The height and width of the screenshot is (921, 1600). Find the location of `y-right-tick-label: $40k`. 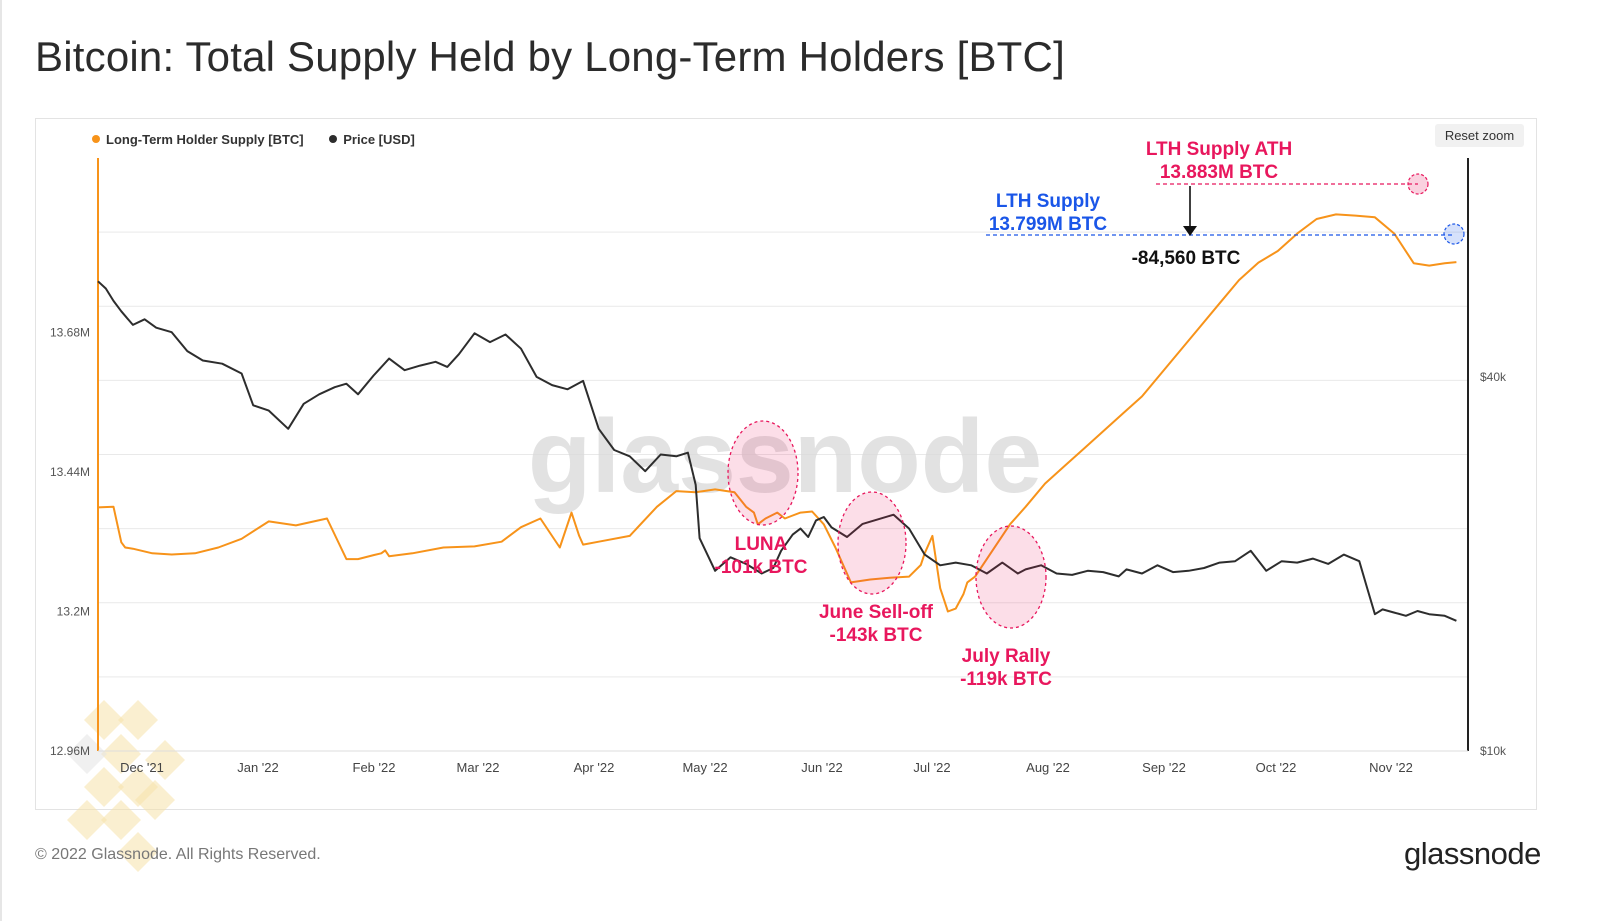

y-right-tick-label: $40k is located at coordinates (1493, 377).